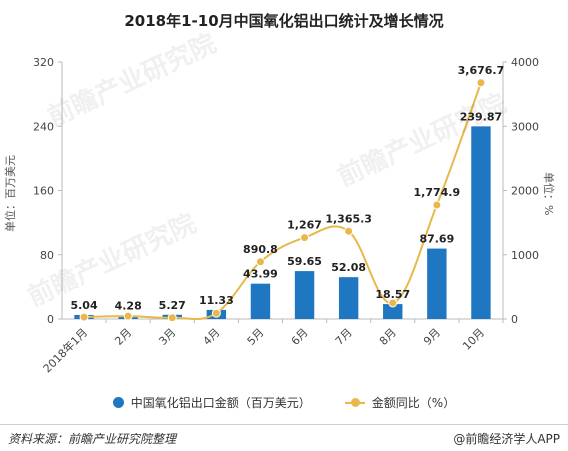 The width and height of the screenshot is (568, 451). I want to click on bar-data-label: 239.87, so click(481, 116).